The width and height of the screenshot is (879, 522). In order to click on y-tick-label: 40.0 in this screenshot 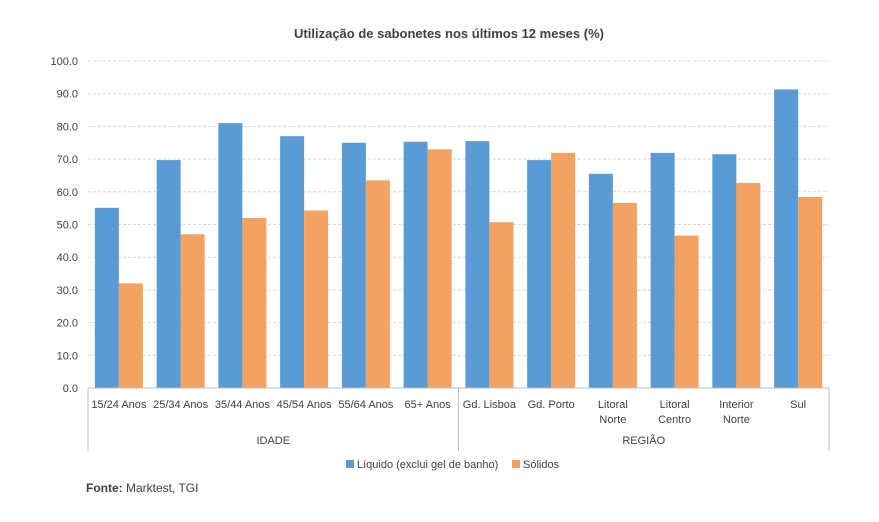, I will do `click(67, 258)`.